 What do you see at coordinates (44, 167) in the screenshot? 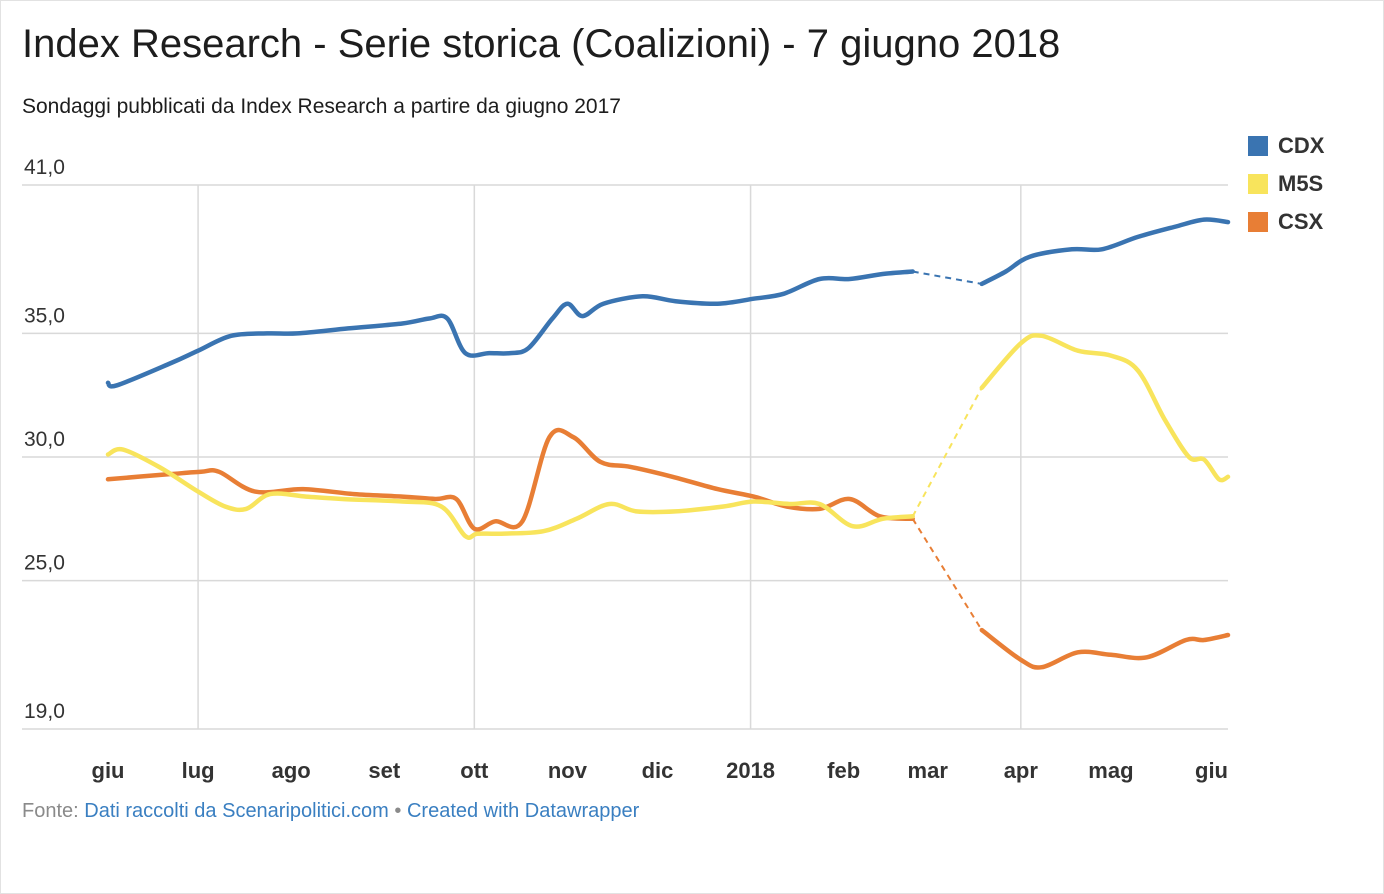
I see `y-tick-label-0: 41,0` at bounding box center [44, 167].